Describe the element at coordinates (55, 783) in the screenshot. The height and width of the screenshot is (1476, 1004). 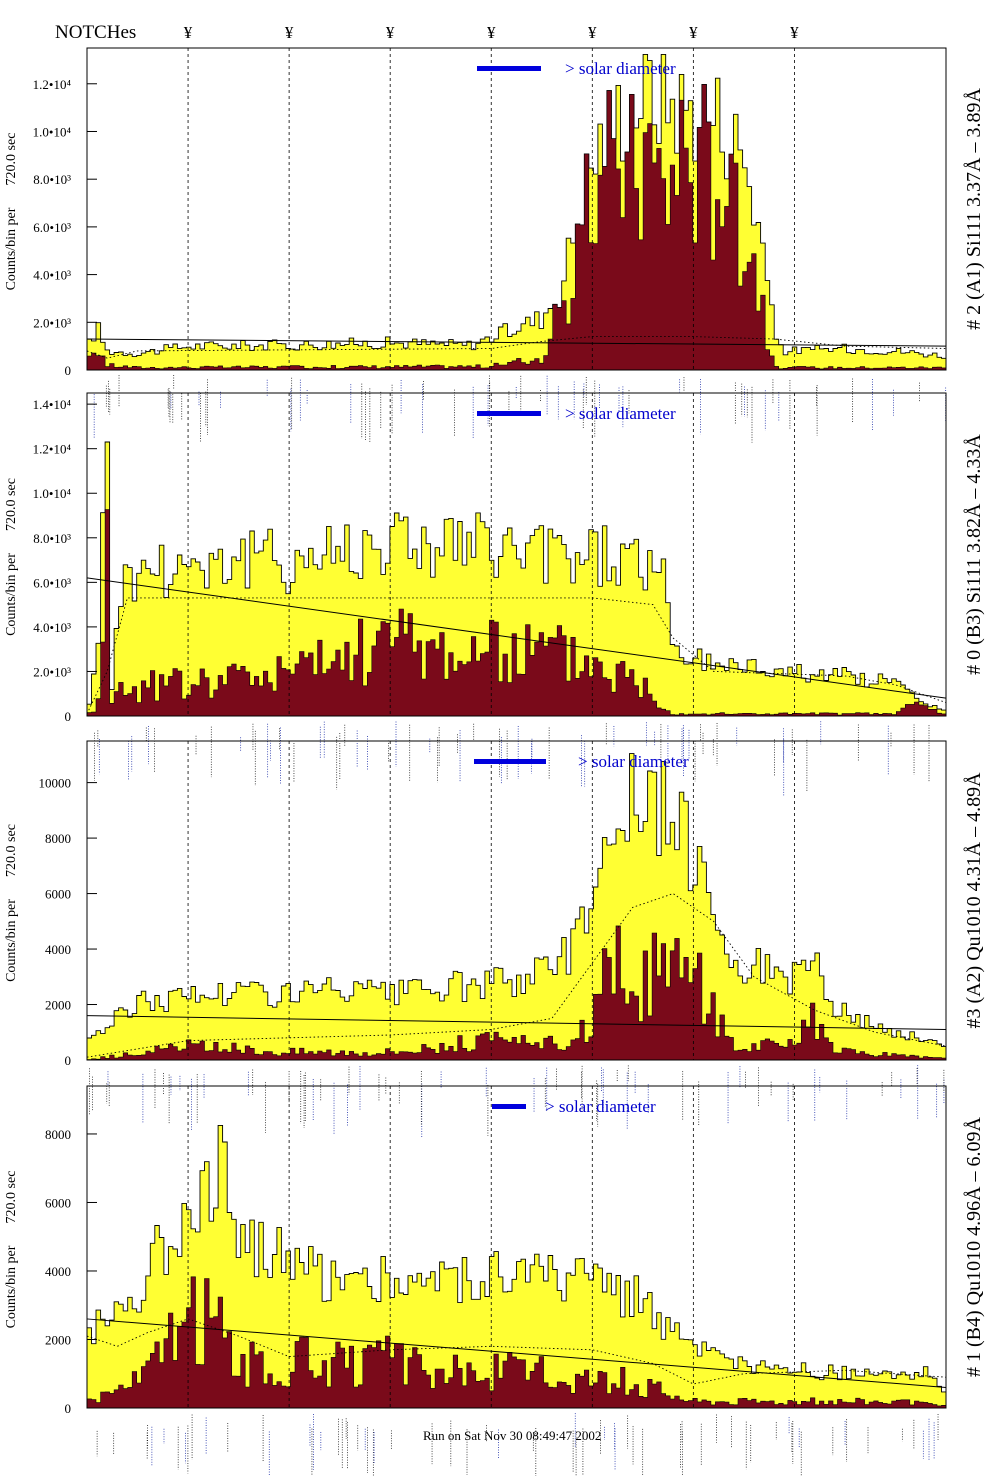
I see `y-tick-label: 10000` at that location.